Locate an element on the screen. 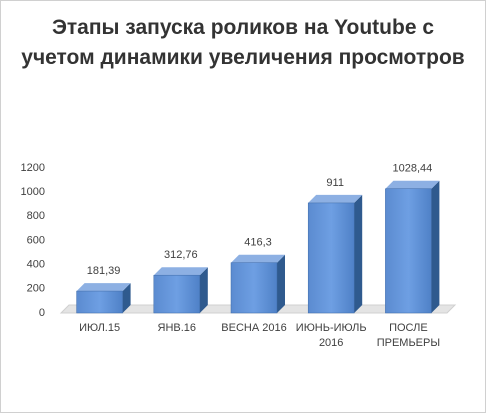  y-tick-label: 0 is located at coordinates (42, 313).